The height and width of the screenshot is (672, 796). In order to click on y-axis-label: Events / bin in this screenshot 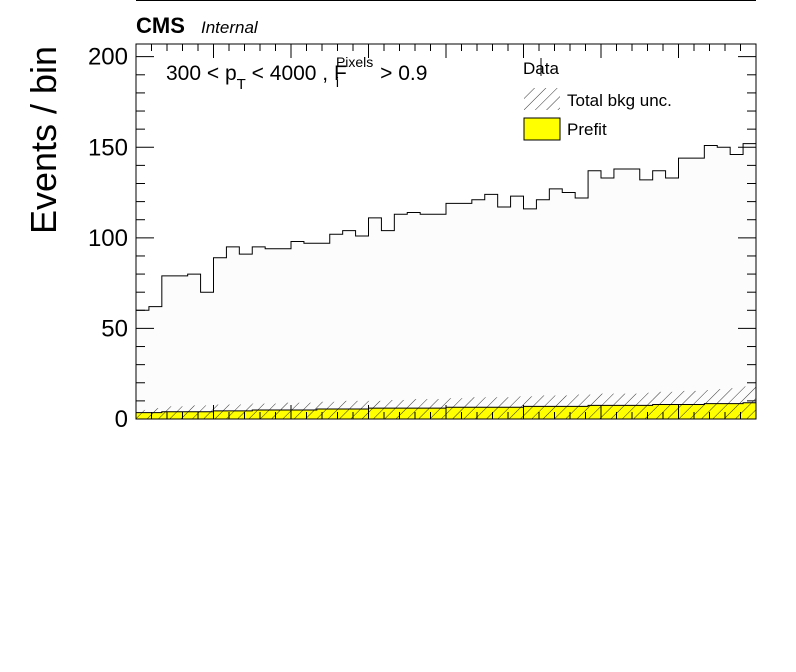, I will do `click(43, 140)`.